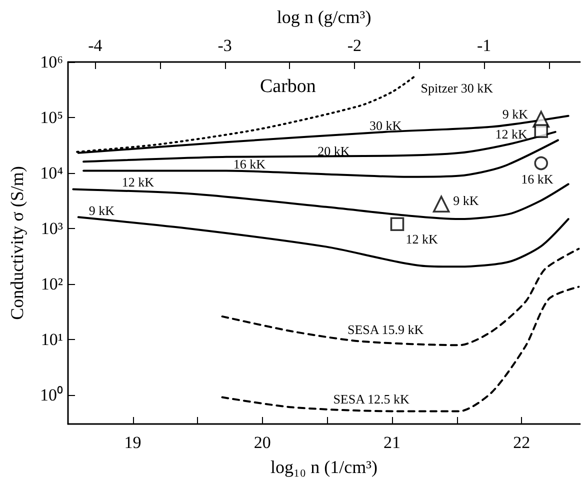 This screenshot has width=584, height=487. I want to click on y-tick-label: 10⁴, so click(52, 172).